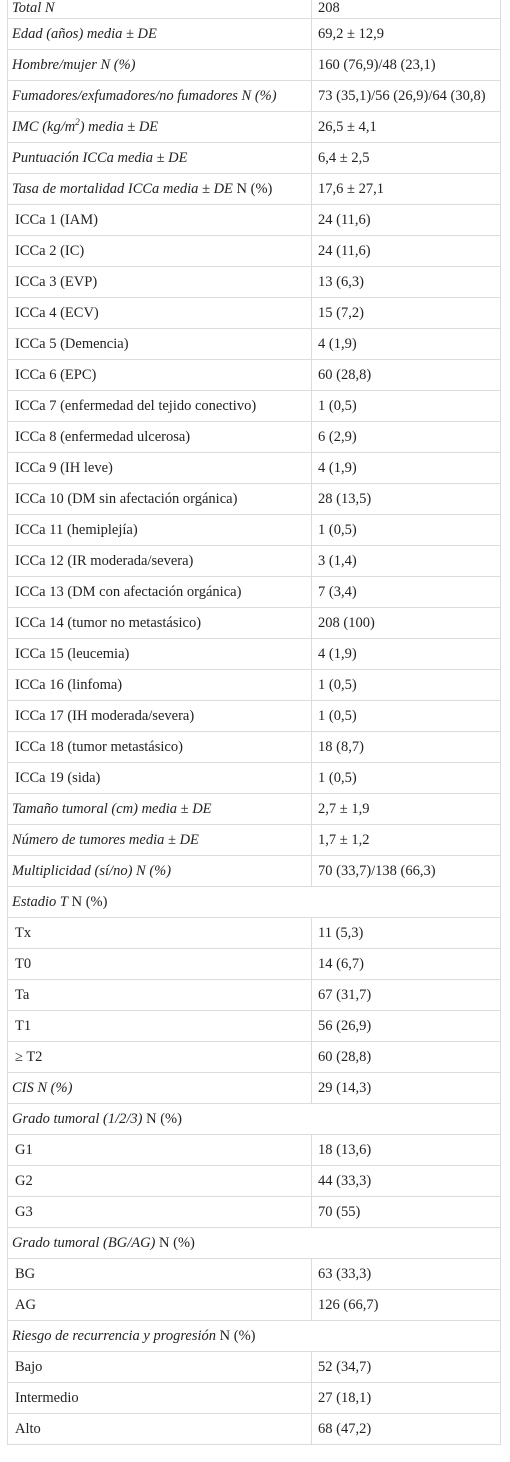 The height and width of the screenshot is (1462, 510). What do you see at coordinates (159, 189) in the screenshot?
I see `row-label: Tasa de mortalidad ICCa media ± DE N (%)` at bounding box center [159, 189].